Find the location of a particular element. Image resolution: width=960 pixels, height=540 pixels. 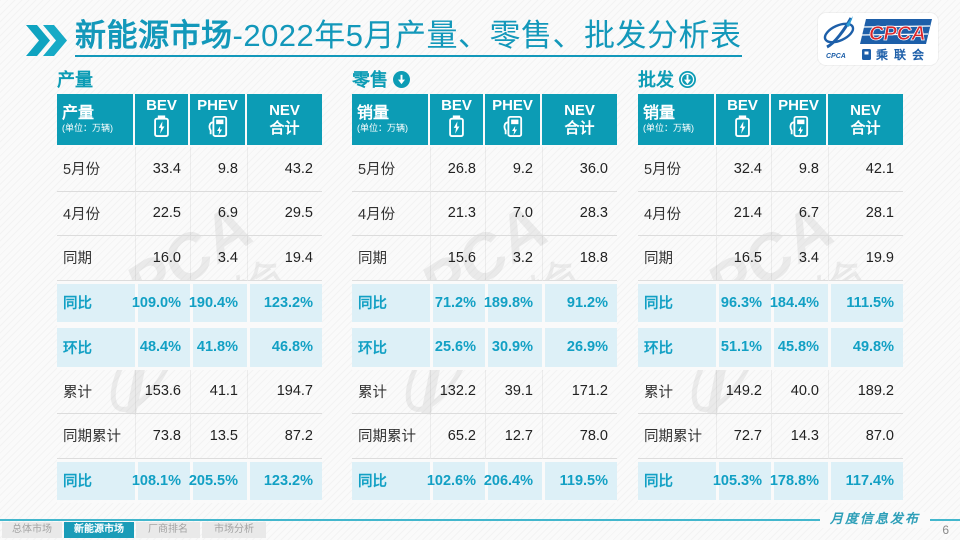

page-title: 新能源市场-2022年5月产量、零售、批发分析表 is located at coordinates (408, 37).